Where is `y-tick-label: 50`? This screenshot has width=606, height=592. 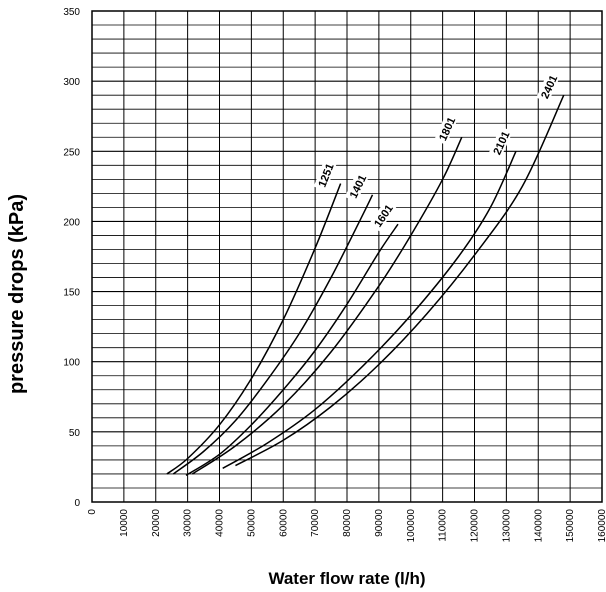 y-tick-label: 50 is located at coordinates (75, 433).